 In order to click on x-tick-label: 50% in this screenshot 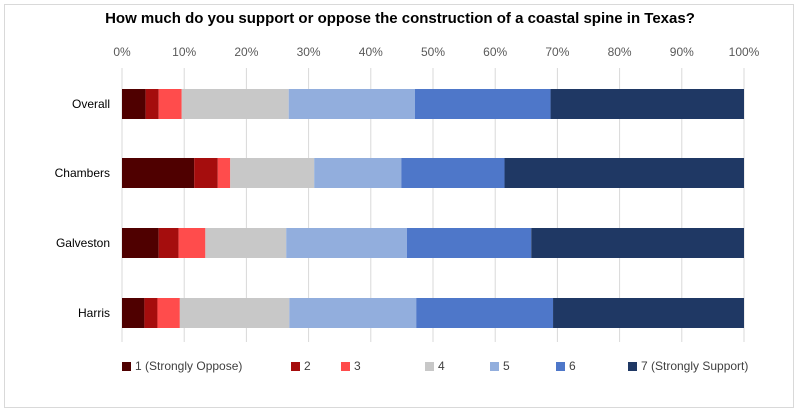, I will do `click(433, 52)`.